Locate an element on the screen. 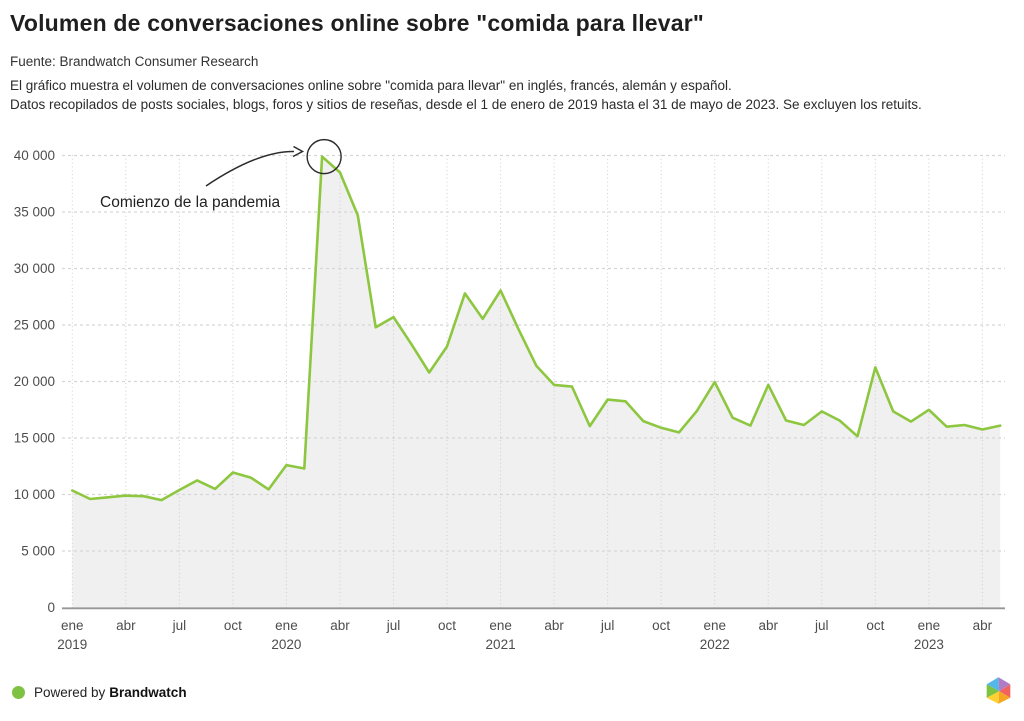 The height and width of the screenshot is (721, 1024). annotation-arrowhead is located at coordinates (298, 151).